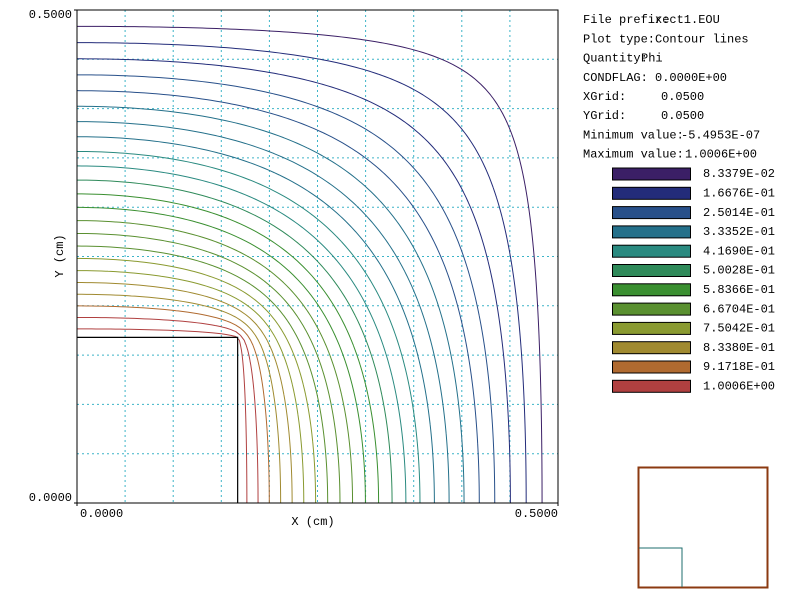  What do you see at coordinates (626, 20) in the screenshot?
I see `info-label: File prefix:` at bounding box center [626, 20].